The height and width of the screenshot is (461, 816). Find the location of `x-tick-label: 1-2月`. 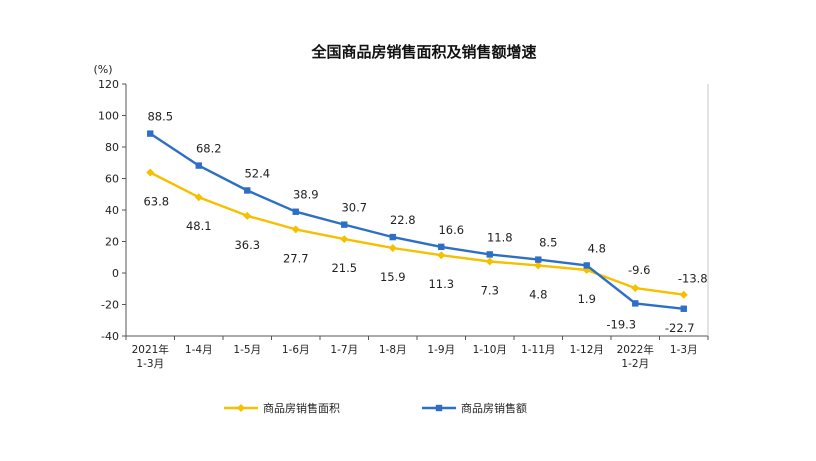

x-tick-label: 1-2月 is located at coordinates (635, 364).